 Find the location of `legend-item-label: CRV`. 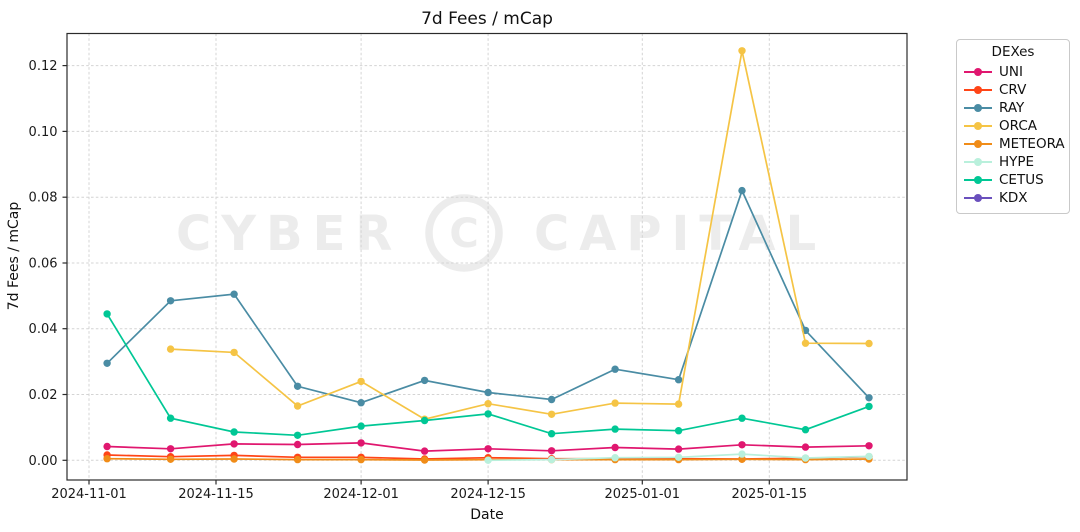

legend-item-label: CRV is located at coordinates (1013, 90).